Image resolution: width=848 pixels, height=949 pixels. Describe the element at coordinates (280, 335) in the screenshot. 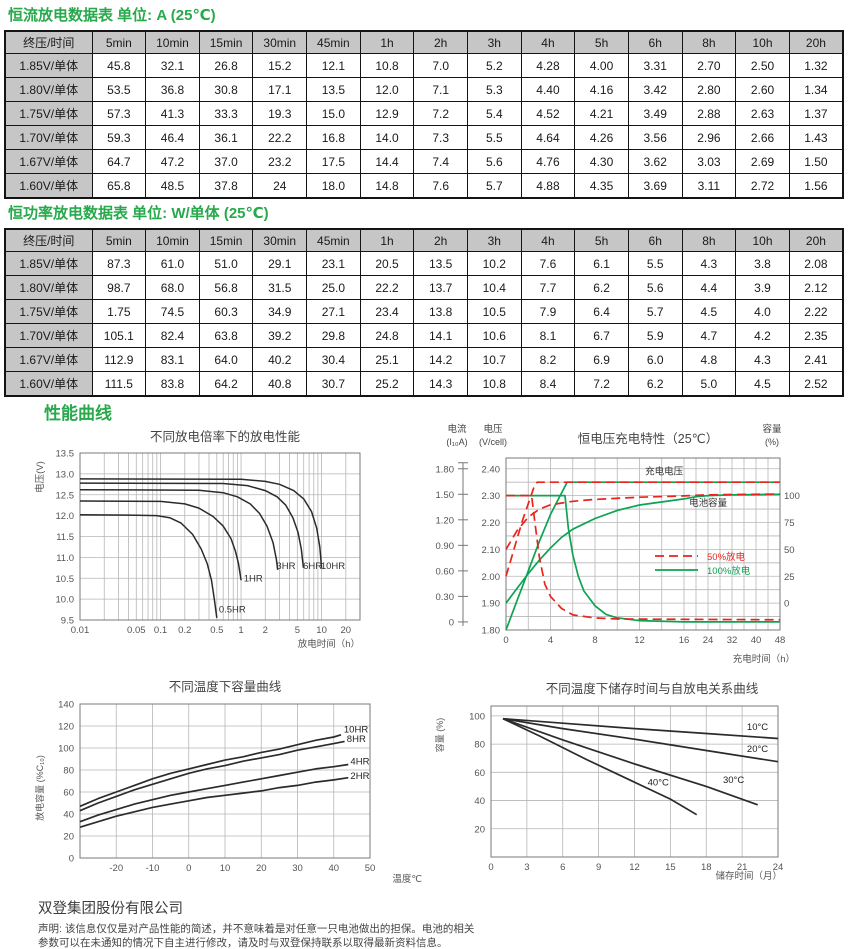

I see `data-cell: 39.2` at that location.